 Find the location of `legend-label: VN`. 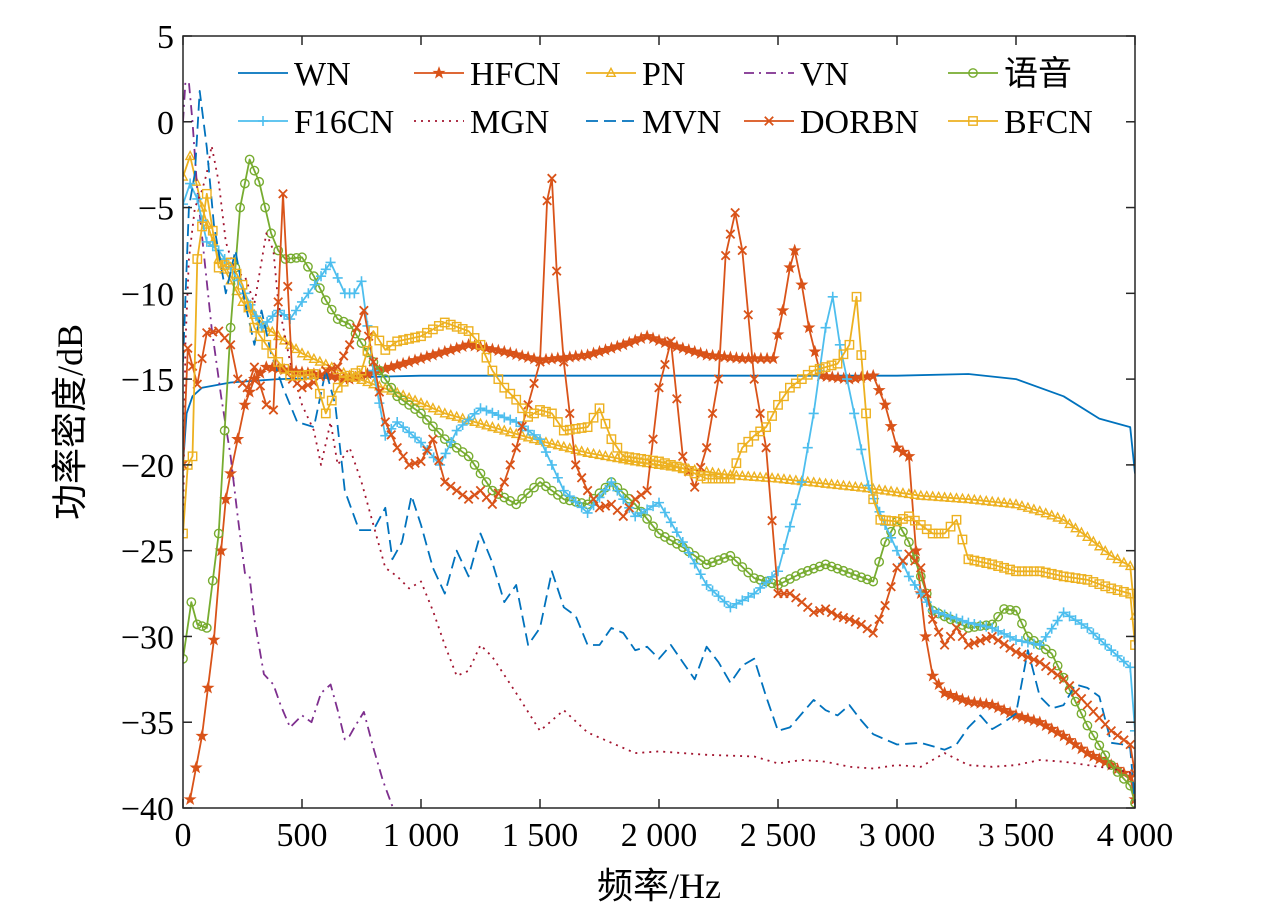

legend-label: VN is located at coordinates (824, 74).